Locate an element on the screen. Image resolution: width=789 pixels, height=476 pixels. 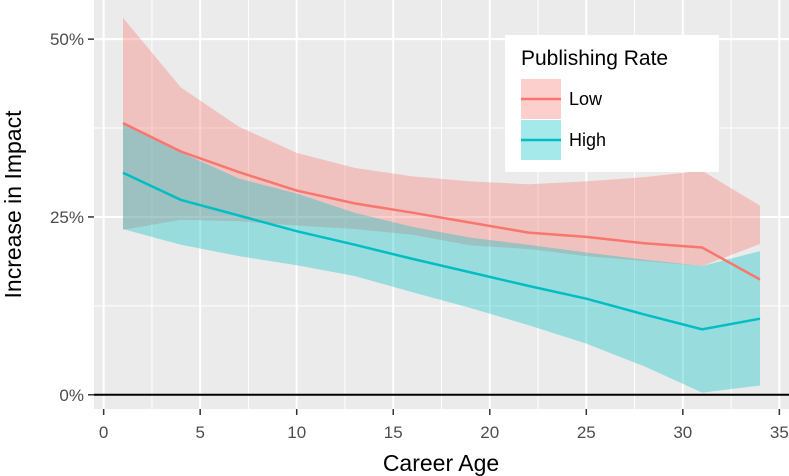
x-tick-label: 15 is located at coordinates (393, 432).